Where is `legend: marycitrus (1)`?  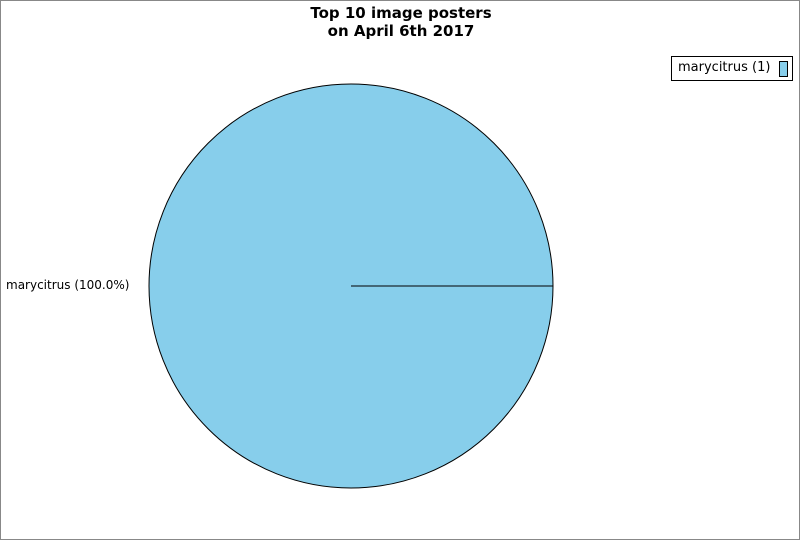 legend: marycitrus (1) is located at coordinates (732, 68).